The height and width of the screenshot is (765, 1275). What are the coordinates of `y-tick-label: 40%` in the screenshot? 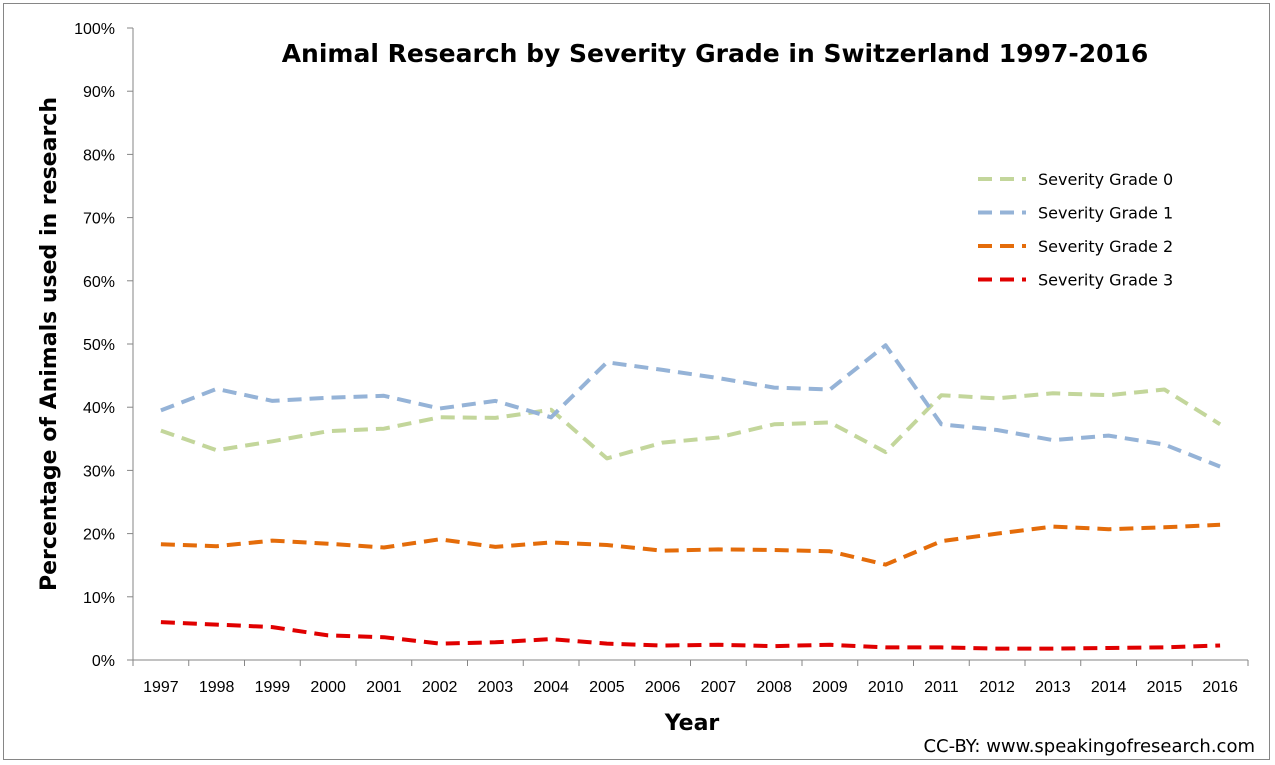 It's located at (99, 408).